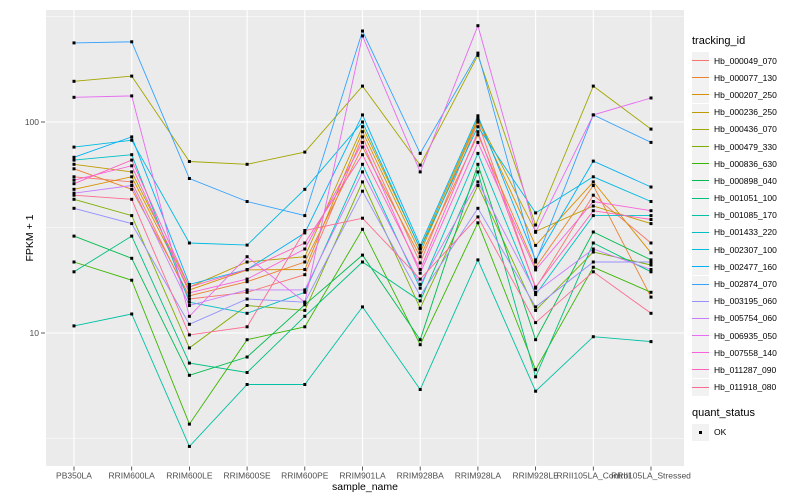 The width and height of the screenshot is (800, 500). Describe the element at coordinates (745, 78) in the screenshot. I see `legend-item: Hb_000077_130` at that location.